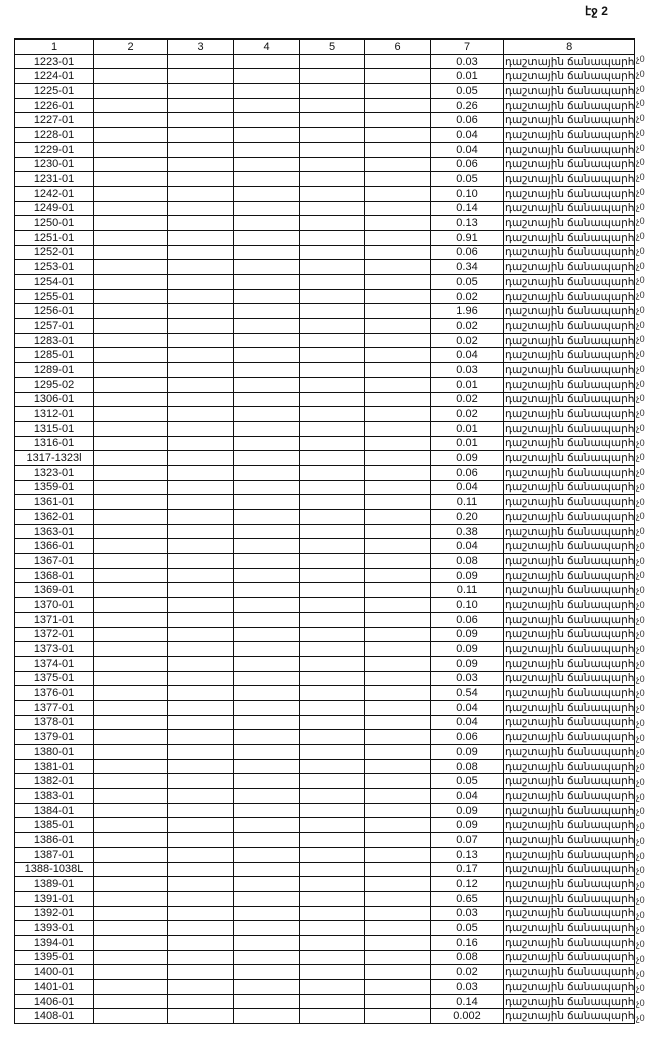  What do you see at coordinates (54, 531) in the screenshot?
I see `parcel-code: 1363-01` at bounding box center [54, 531].